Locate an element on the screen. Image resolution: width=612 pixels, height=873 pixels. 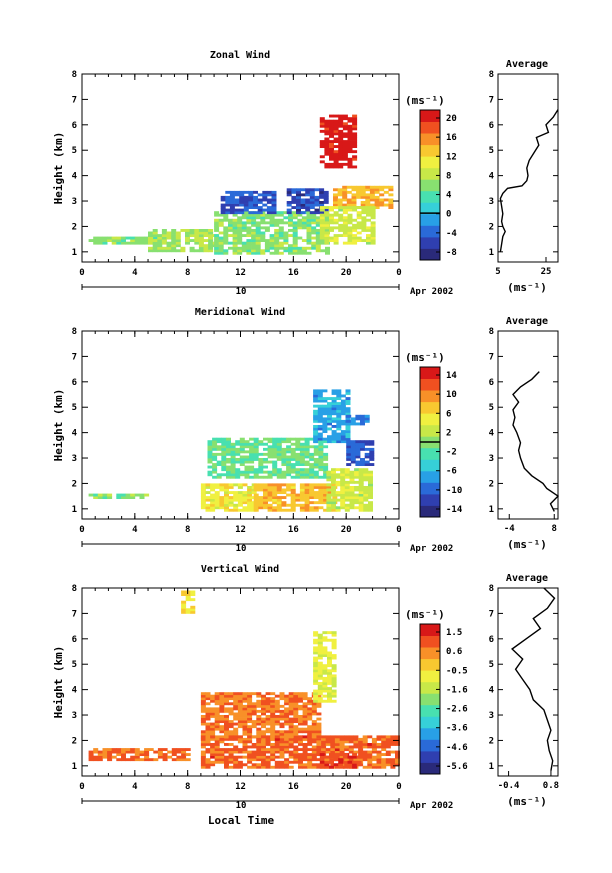
colorbar-tick-label: -2.6 is located at coordinates (457, 710).